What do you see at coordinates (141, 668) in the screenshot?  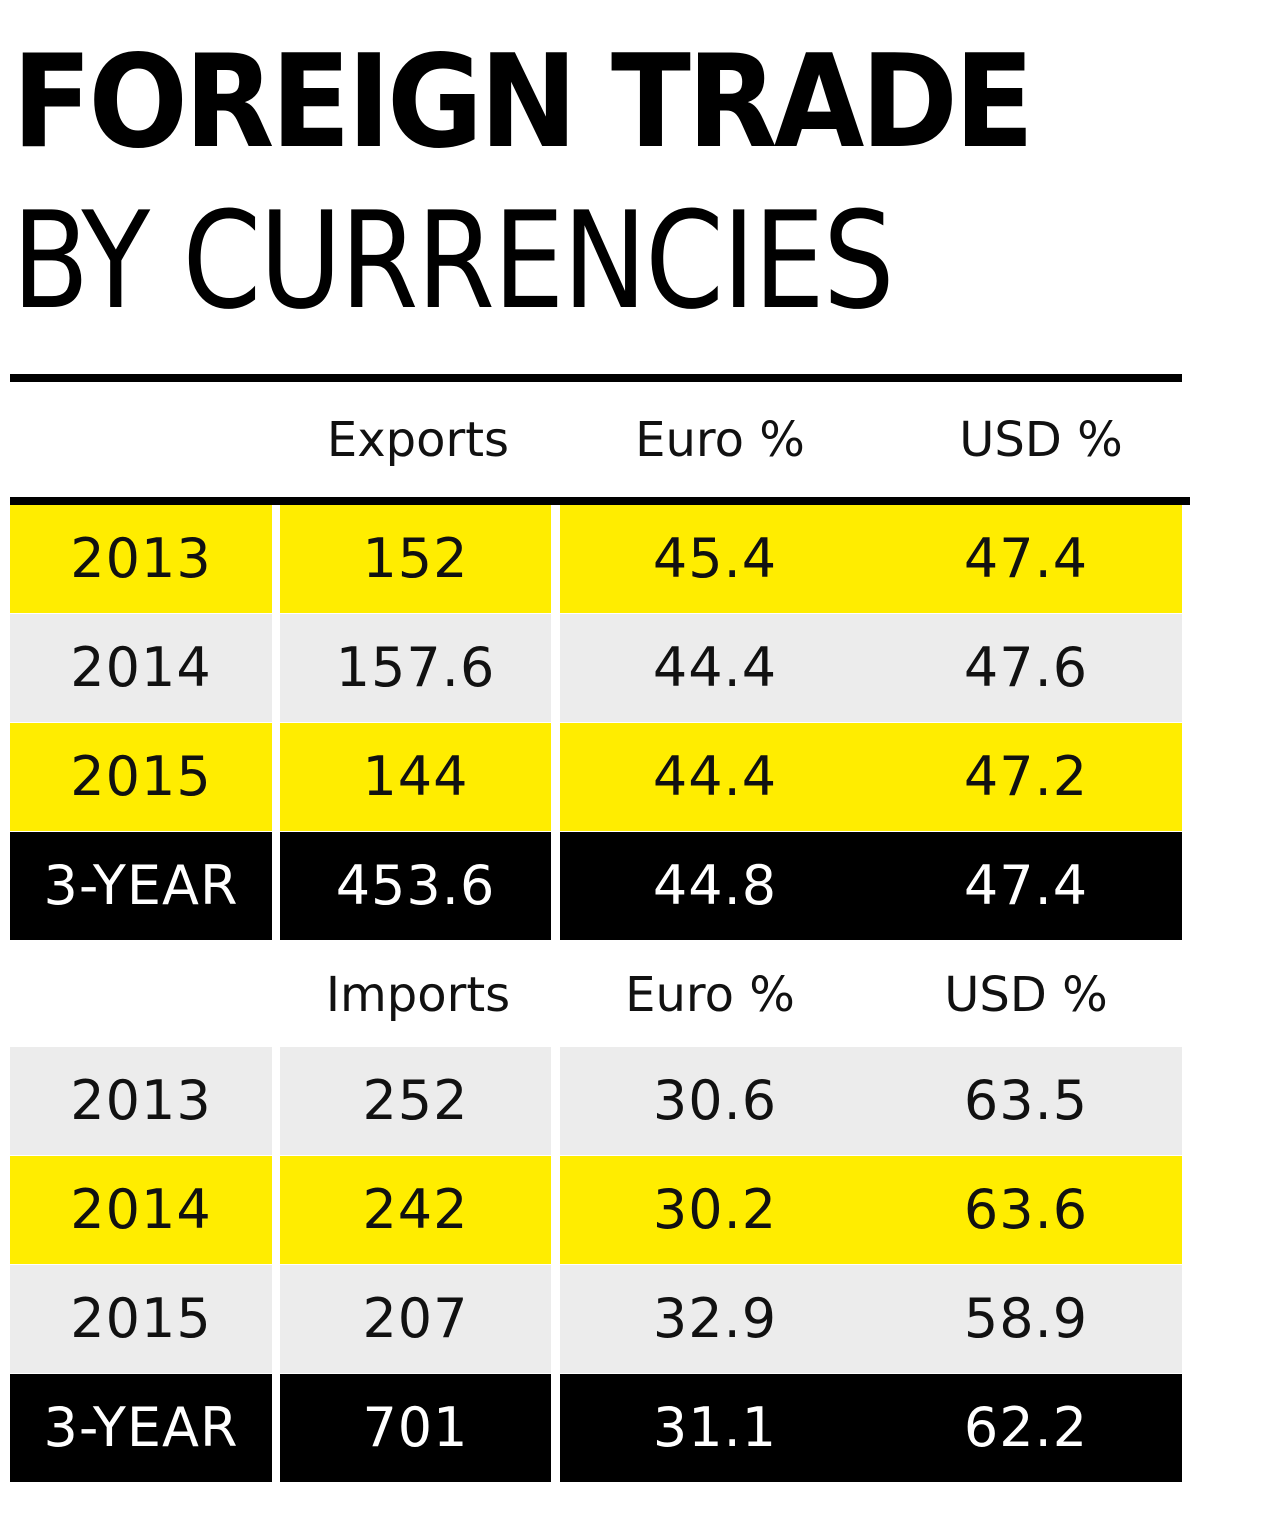 I see `exports-year-cell: 2014` at bounding box center [141, 668].